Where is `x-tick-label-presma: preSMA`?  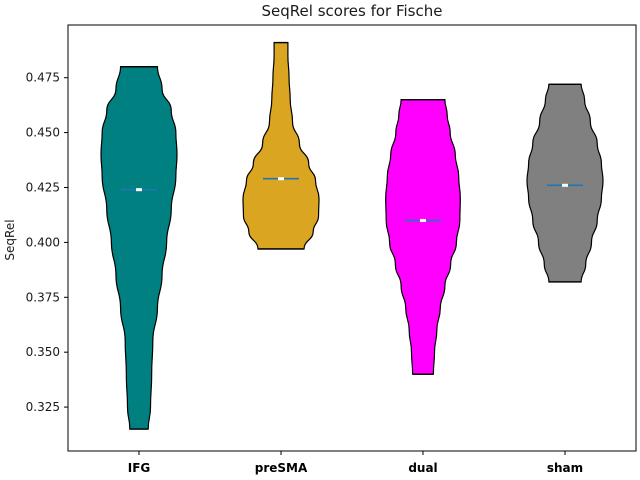 x-tick-label-presma: preSMA is located at coordinates (281, 468).